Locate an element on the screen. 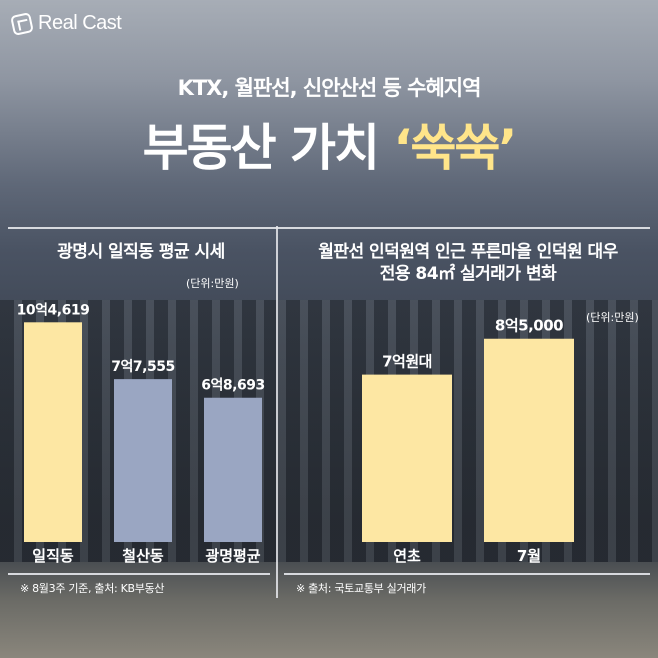  left-panel-title: 광명시 일직동 평균 시세 is located at coordinates (141, 252).